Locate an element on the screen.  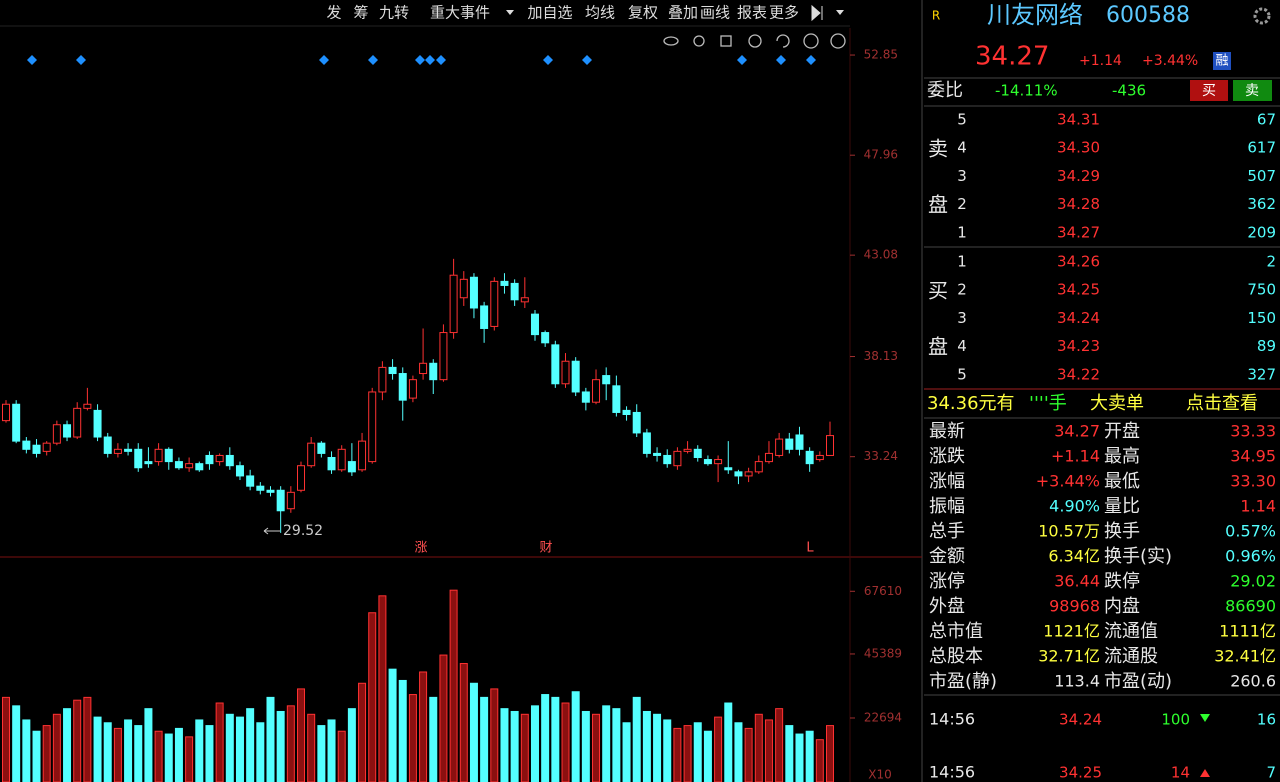
tool-lock is located at coordinates (726, 41).